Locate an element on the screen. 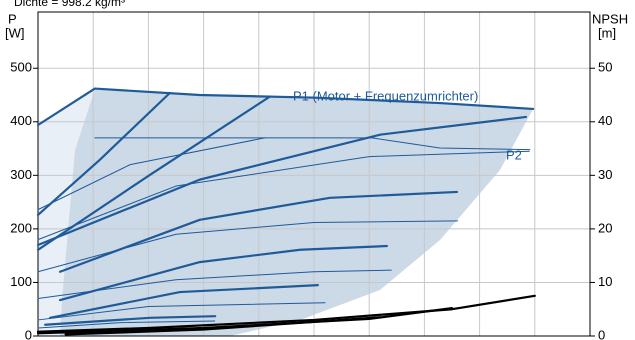  y2-tick-label: 20 is located at coordinates (605, 227).